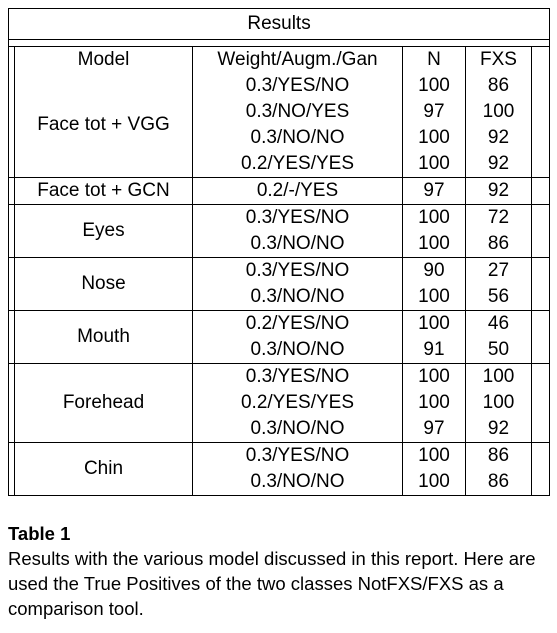 The height and width of the screenshot is (633, 557). I want to click on table-row: 0.3/NO/YES 97 100, so click(279, 112).